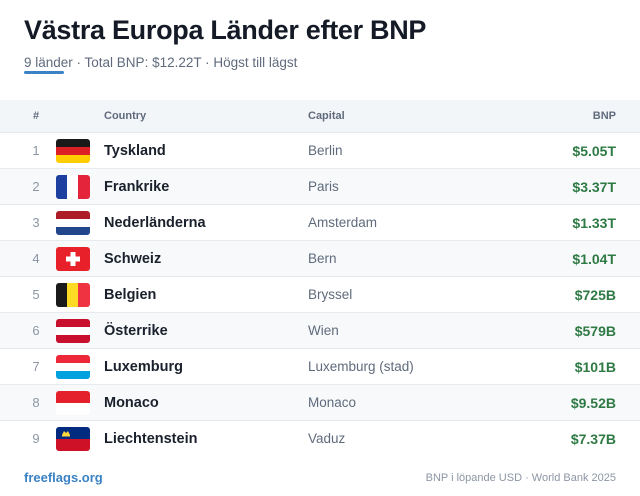  Describe the element at coordinates (325, 150) in the screenshot. I see `row-capital: Berlin` at that location.